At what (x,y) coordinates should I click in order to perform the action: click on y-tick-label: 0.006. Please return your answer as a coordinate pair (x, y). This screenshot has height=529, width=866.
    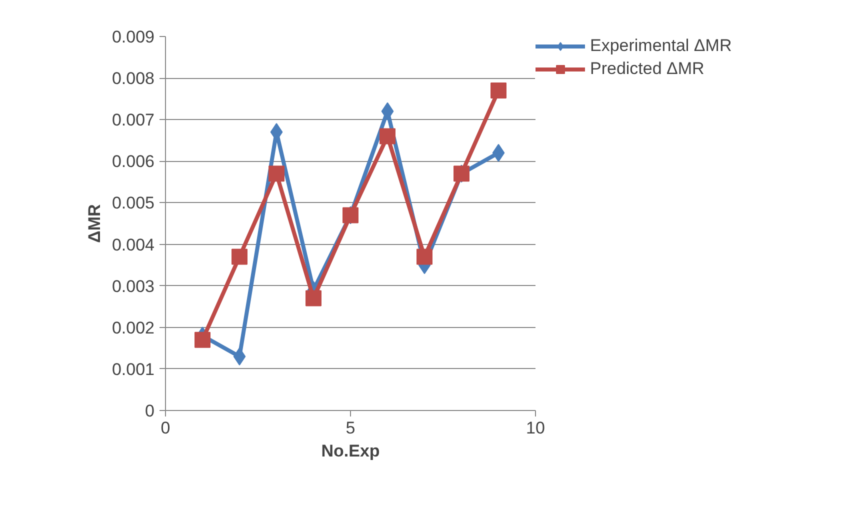
    Looking at the image, I should click on (133, 162).